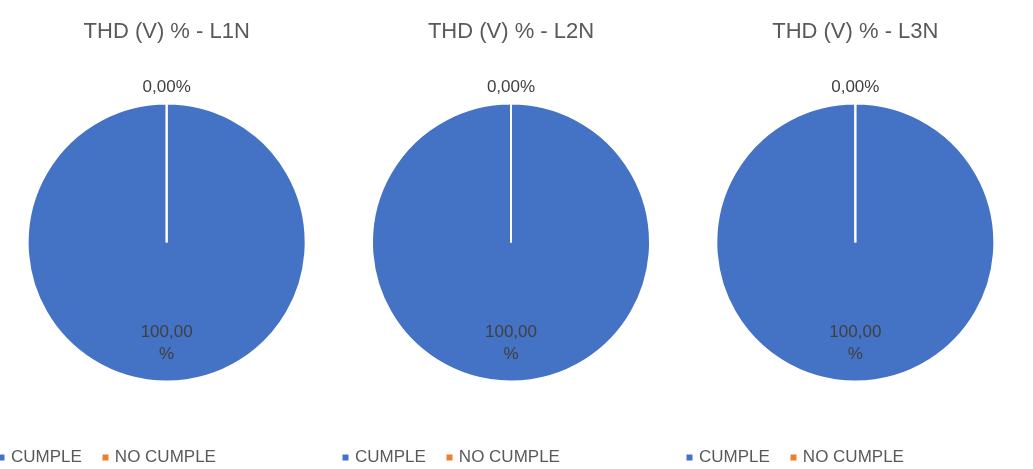 The height and width of the screenshot is (469, 1033). I want to click on chart-title: THD (V) % - L1N, so click(166, 30).